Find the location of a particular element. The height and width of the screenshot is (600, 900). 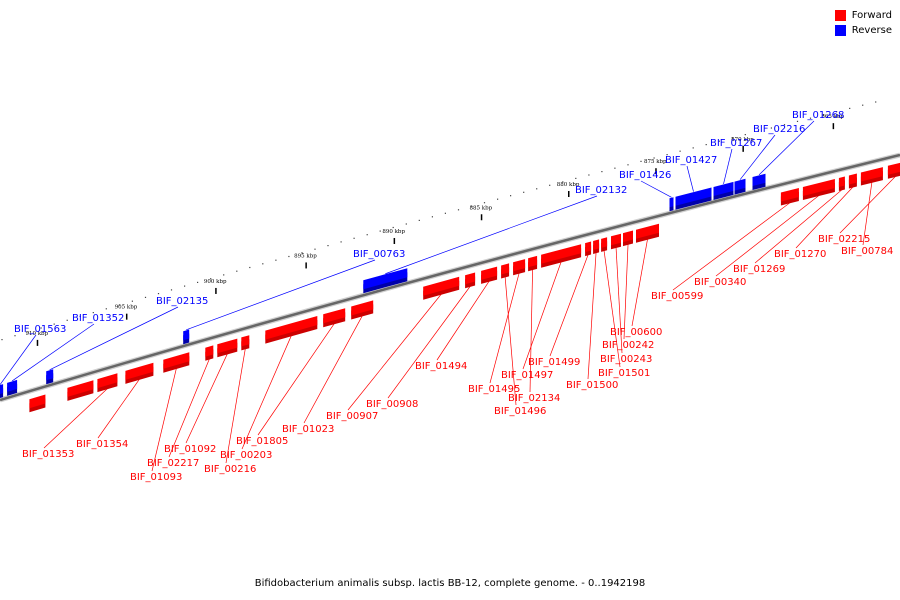

gene-label: BIF_01501 is located at coordinates (624, 373).